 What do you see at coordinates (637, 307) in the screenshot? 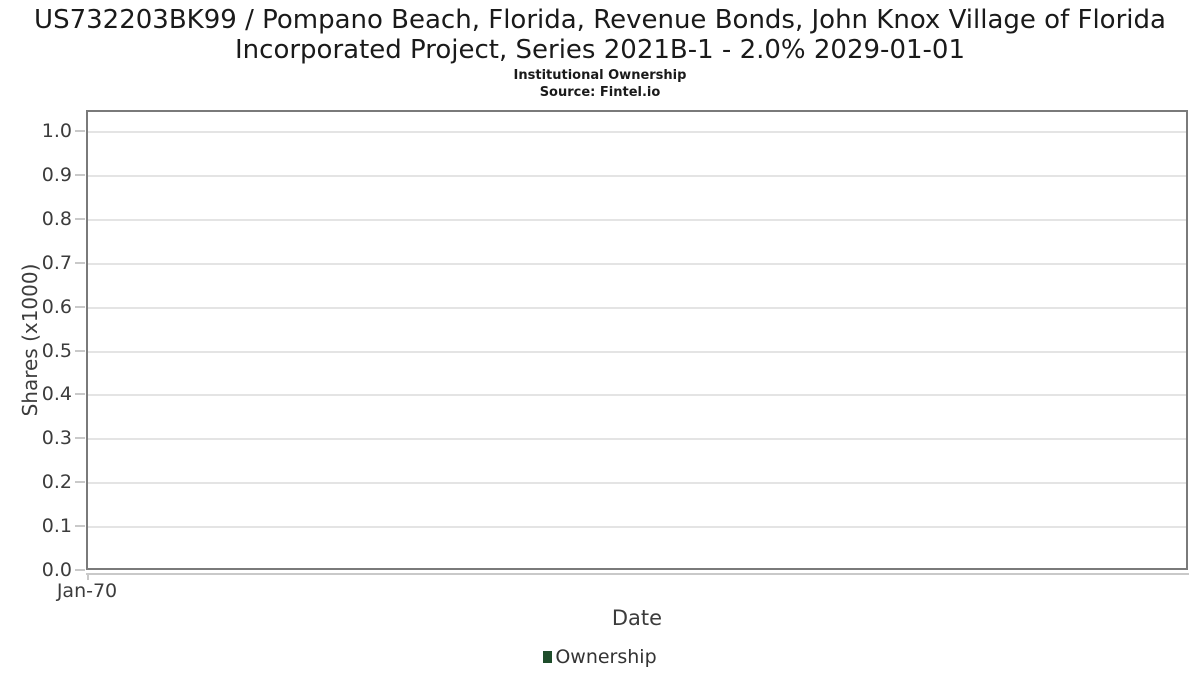
I see `gridline-y-0.6` at bounding box center [637, 307].